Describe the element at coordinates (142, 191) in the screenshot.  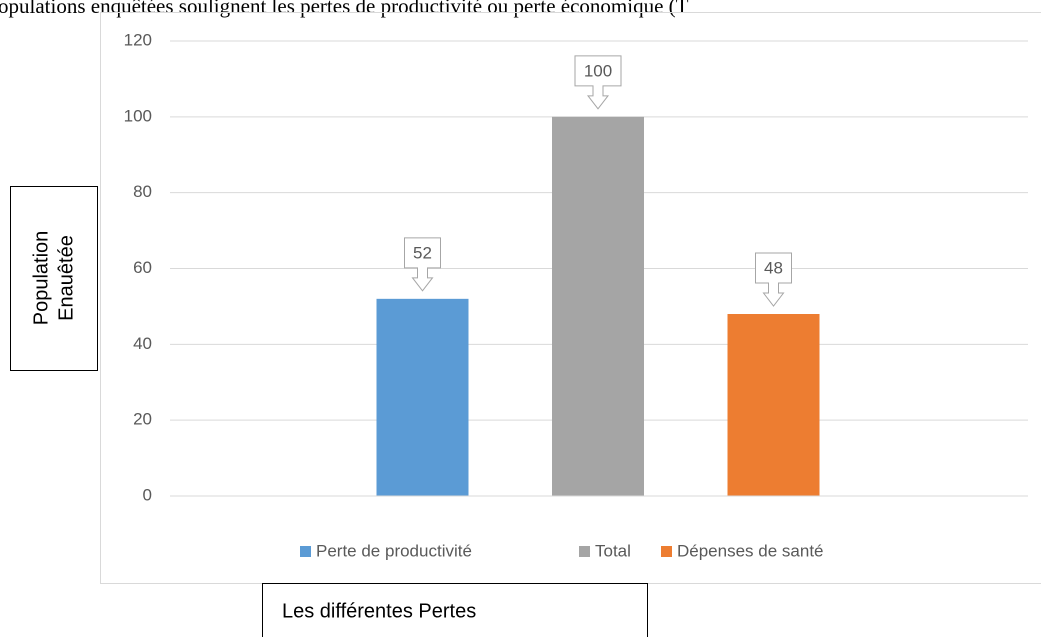
I see `y-tick-label: 80` at that location.